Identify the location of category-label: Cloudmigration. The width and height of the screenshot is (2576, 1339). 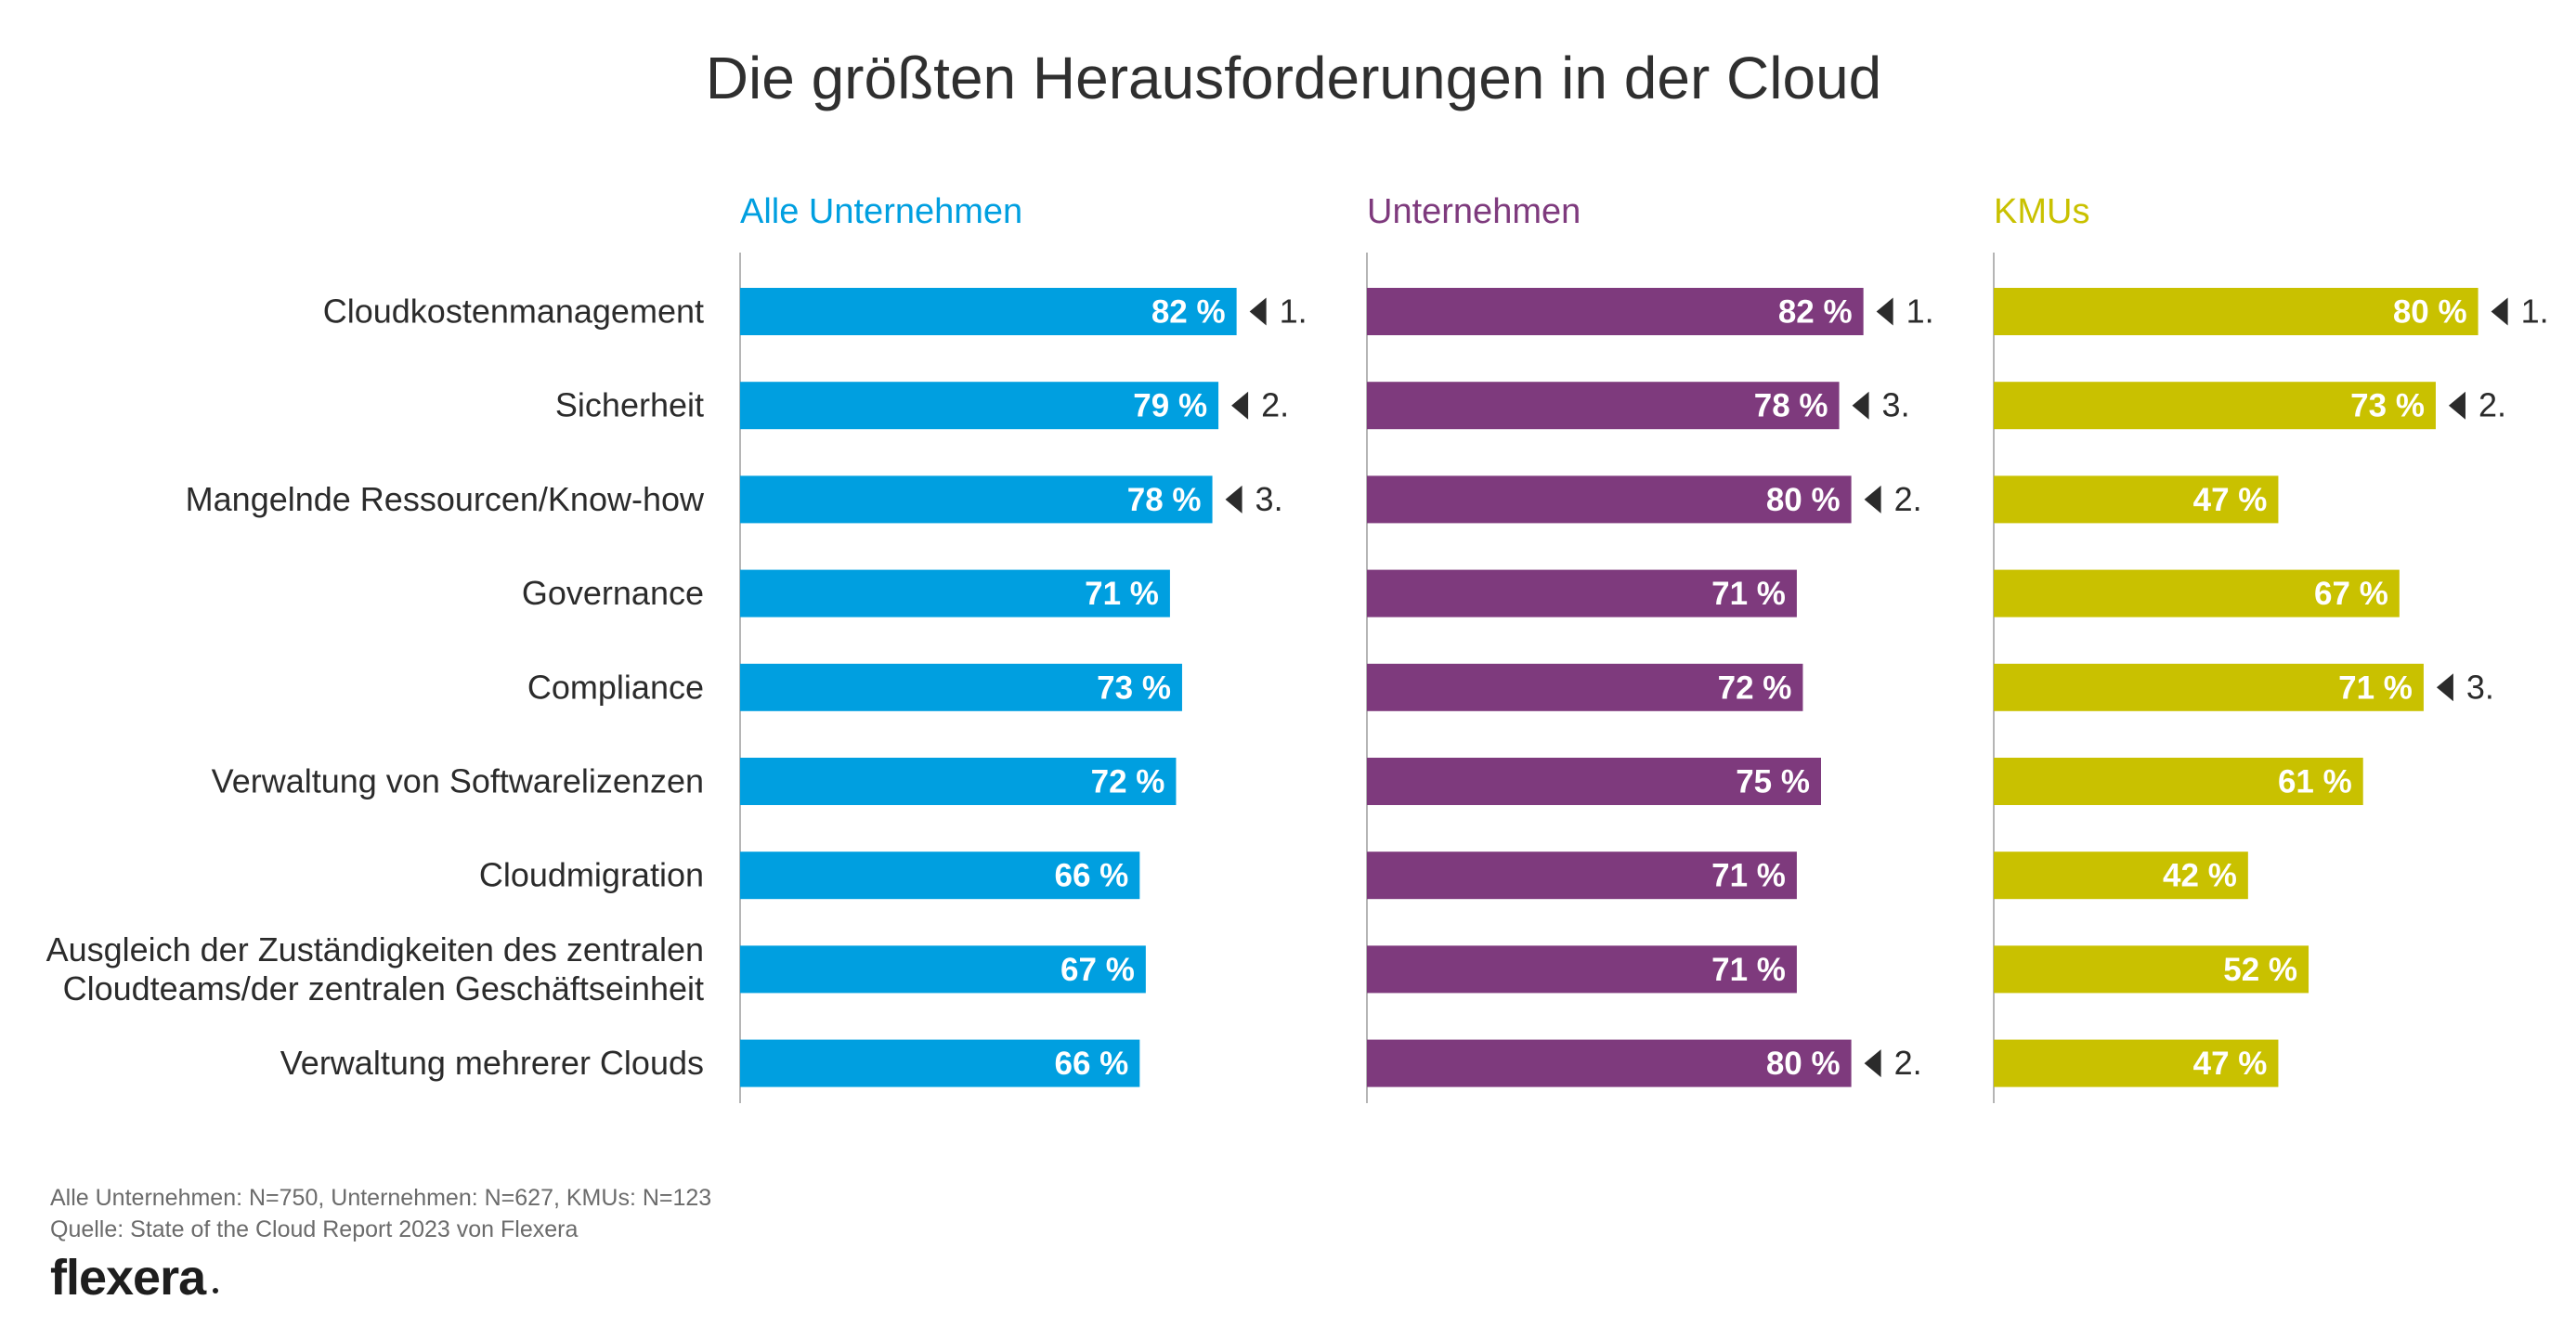
(591, 875).